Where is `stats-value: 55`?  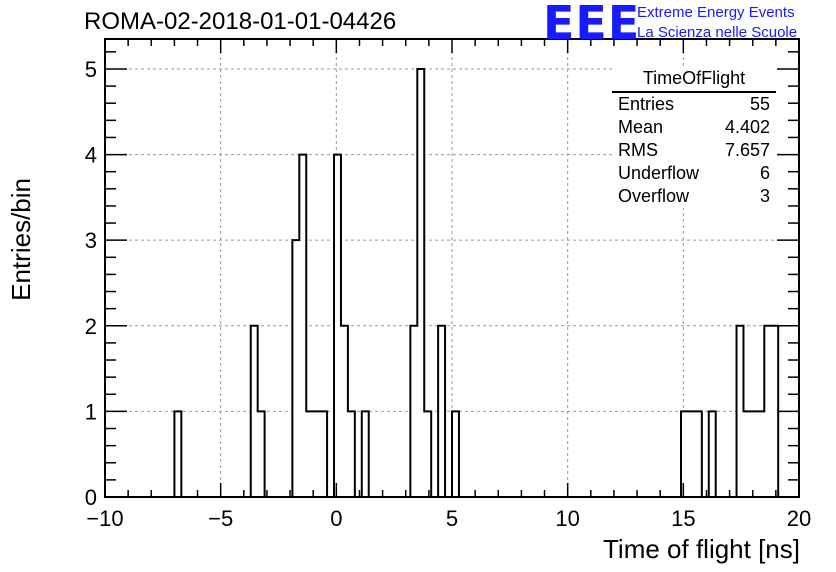 stats-value: 55 is located at coordinates (759, 104).